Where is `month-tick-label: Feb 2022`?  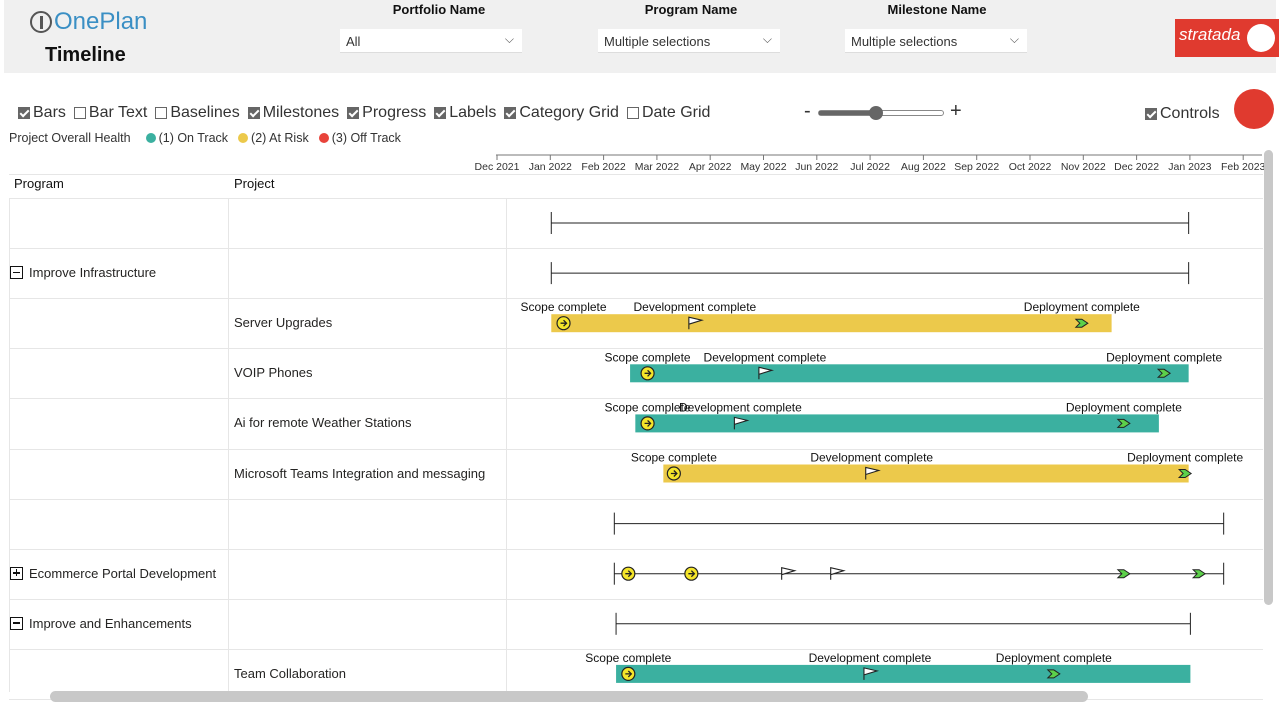 month-tick-label: Feb 2022 is located at coordinates (603, 167).